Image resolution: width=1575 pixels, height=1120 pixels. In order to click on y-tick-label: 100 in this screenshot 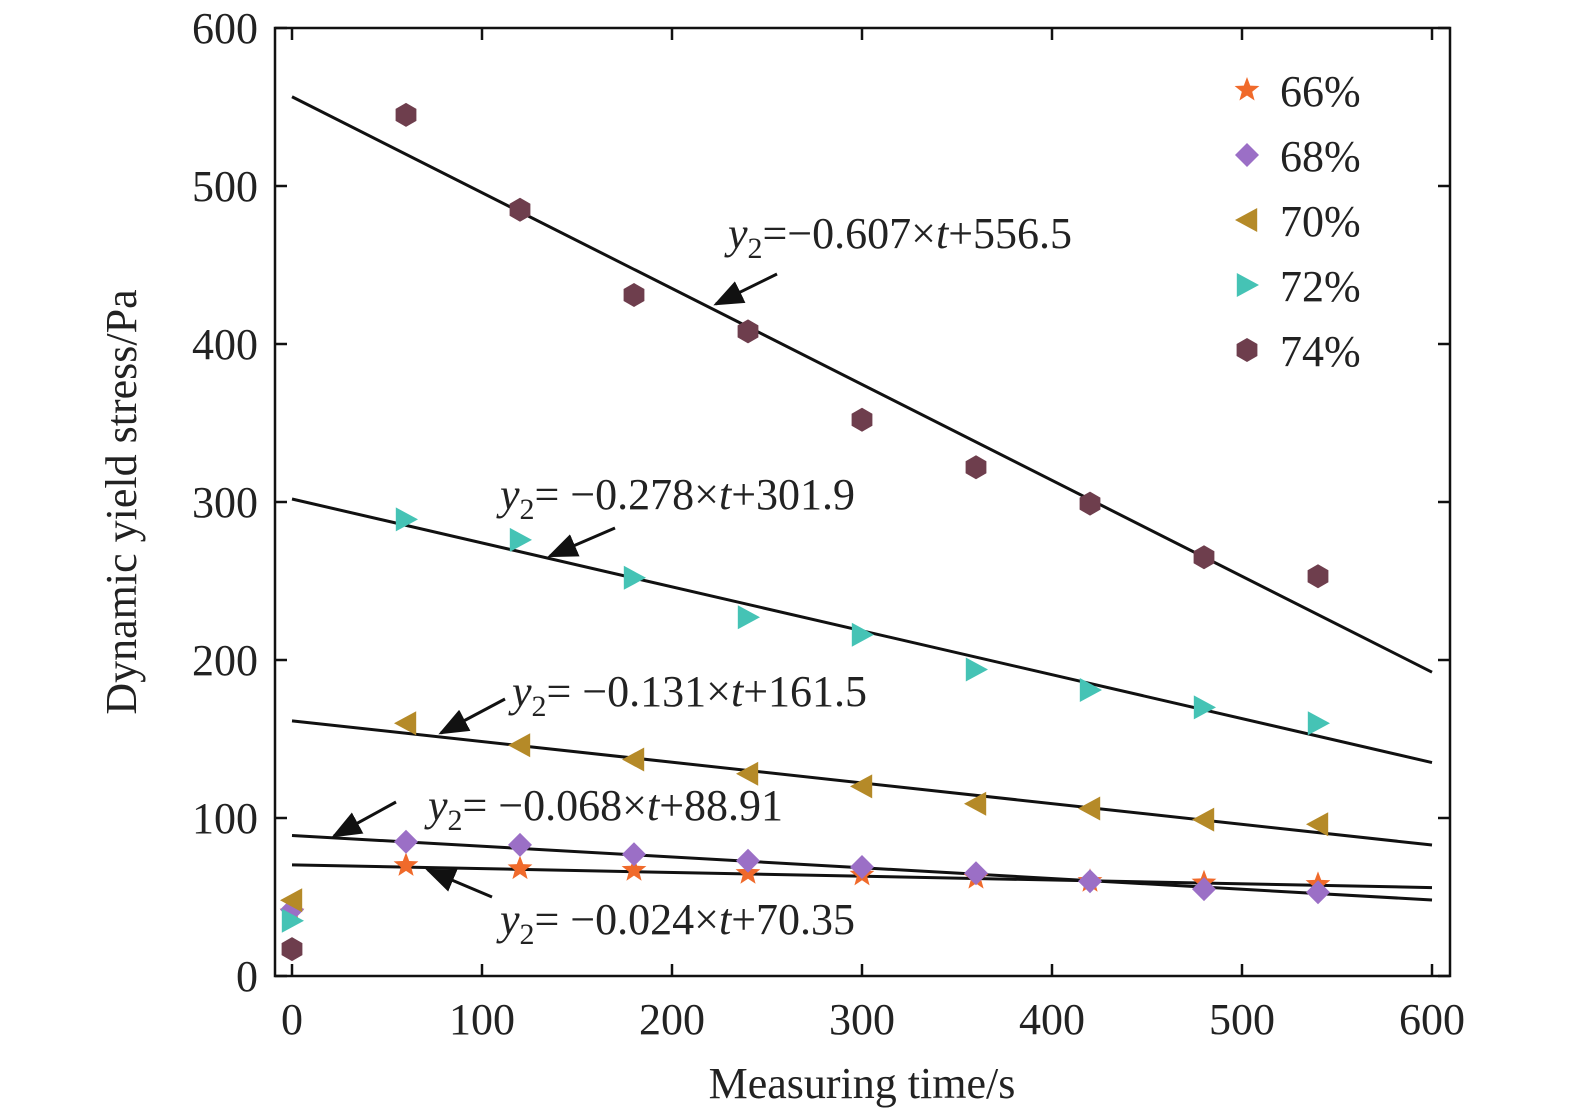, I will do `click(225, 818)`.